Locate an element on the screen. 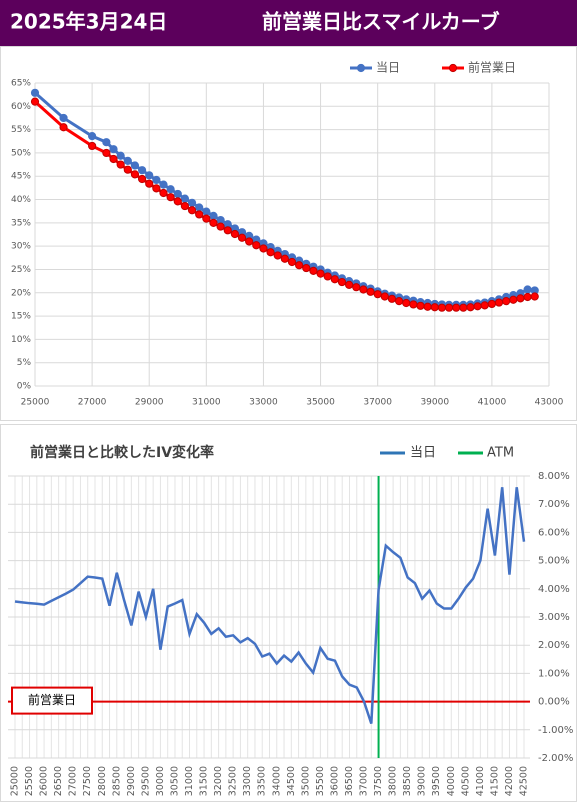  x-tick-label: 34000 is located at coordinates (276, 781).